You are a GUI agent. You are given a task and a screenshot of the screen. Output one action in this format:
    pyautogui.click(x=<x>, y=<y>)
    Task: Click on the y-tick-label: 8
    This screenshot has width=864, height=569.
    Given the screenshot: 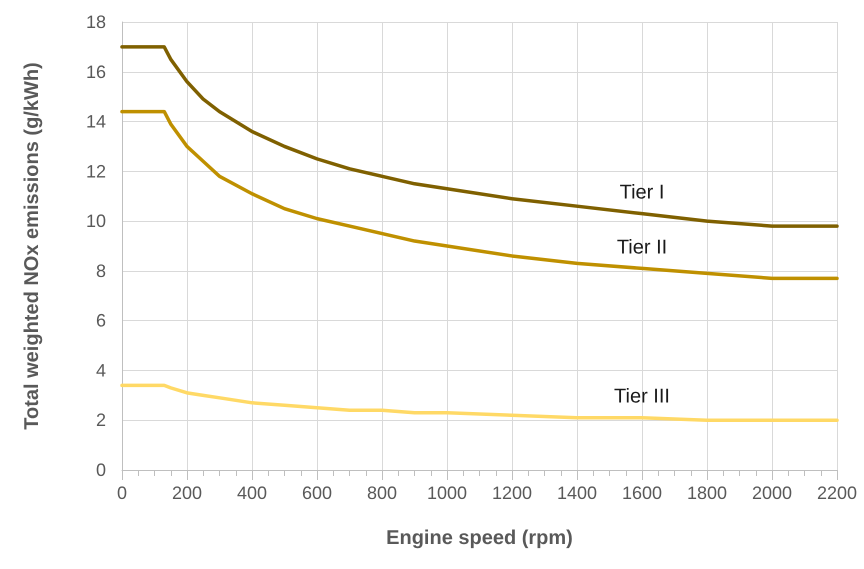 What is the action you would take?
    pyautogui.click(x=101, y=270)
    